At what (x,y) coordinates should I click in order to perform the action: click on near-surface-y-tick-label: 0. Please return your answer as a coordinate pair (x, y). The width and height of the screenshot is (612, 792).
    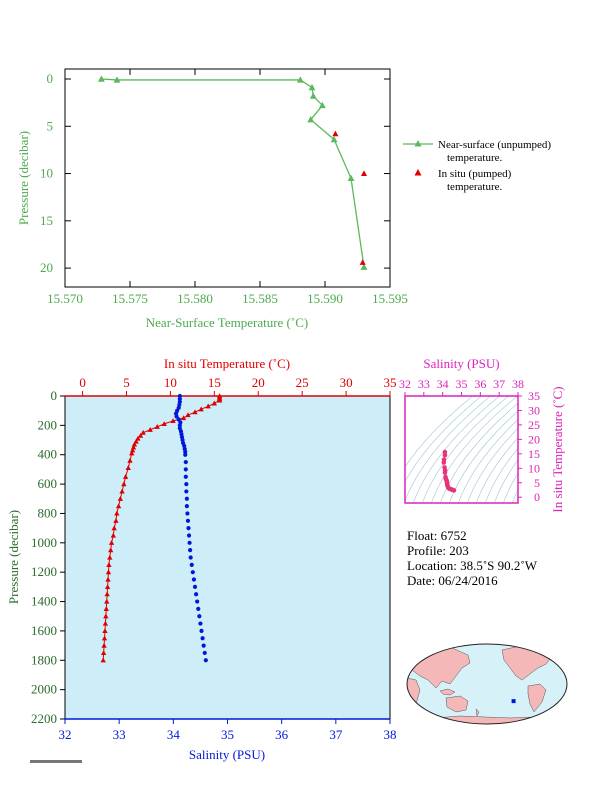
    Looking at the image, I should click on (50, 78).